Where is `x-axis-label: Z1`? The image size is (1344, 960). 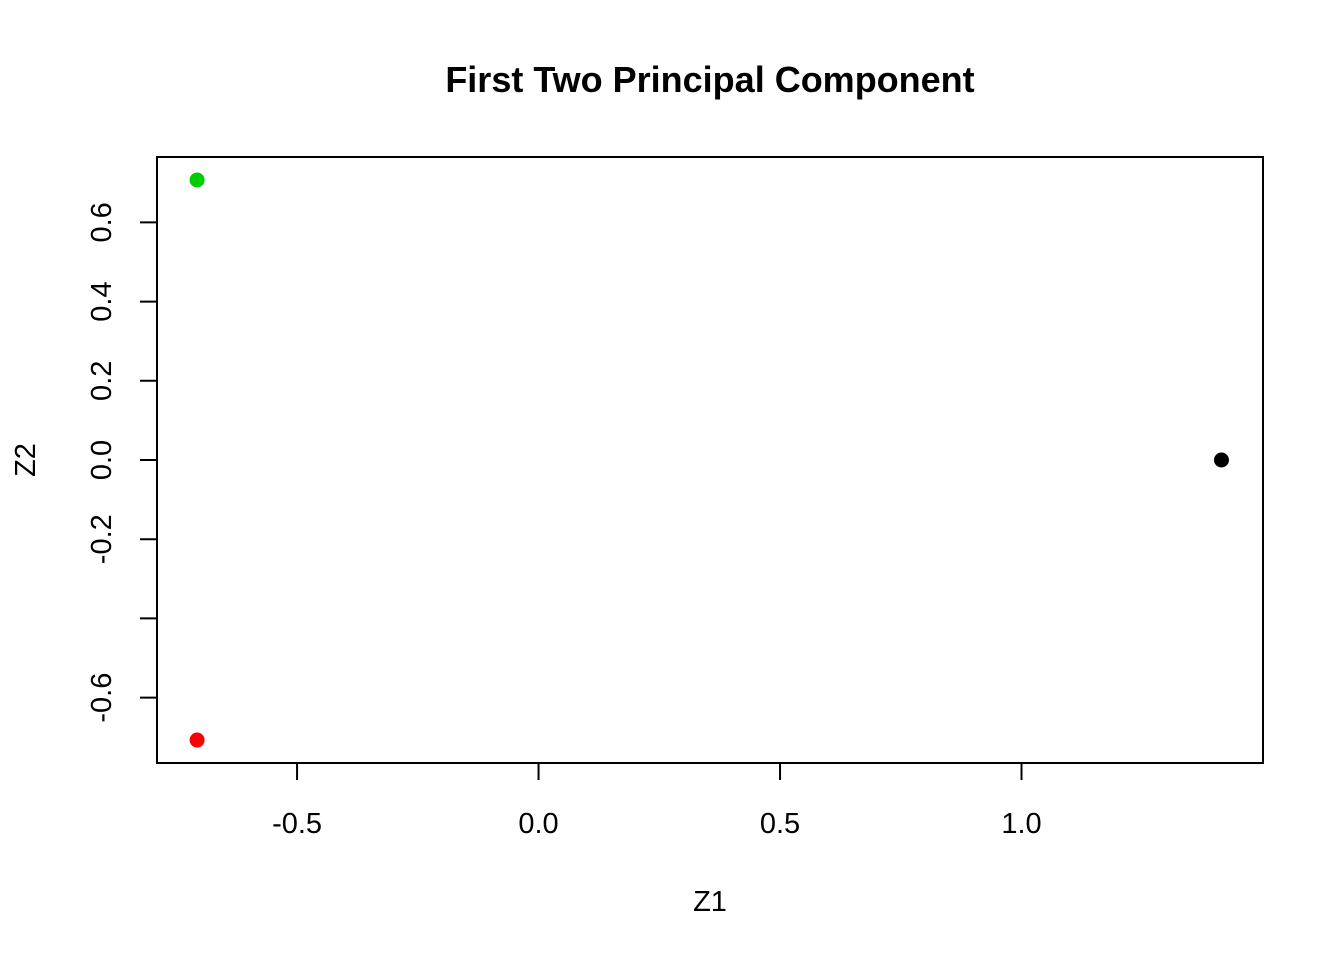
x-axis-label: Z1 is located at coordinates (710, 902).